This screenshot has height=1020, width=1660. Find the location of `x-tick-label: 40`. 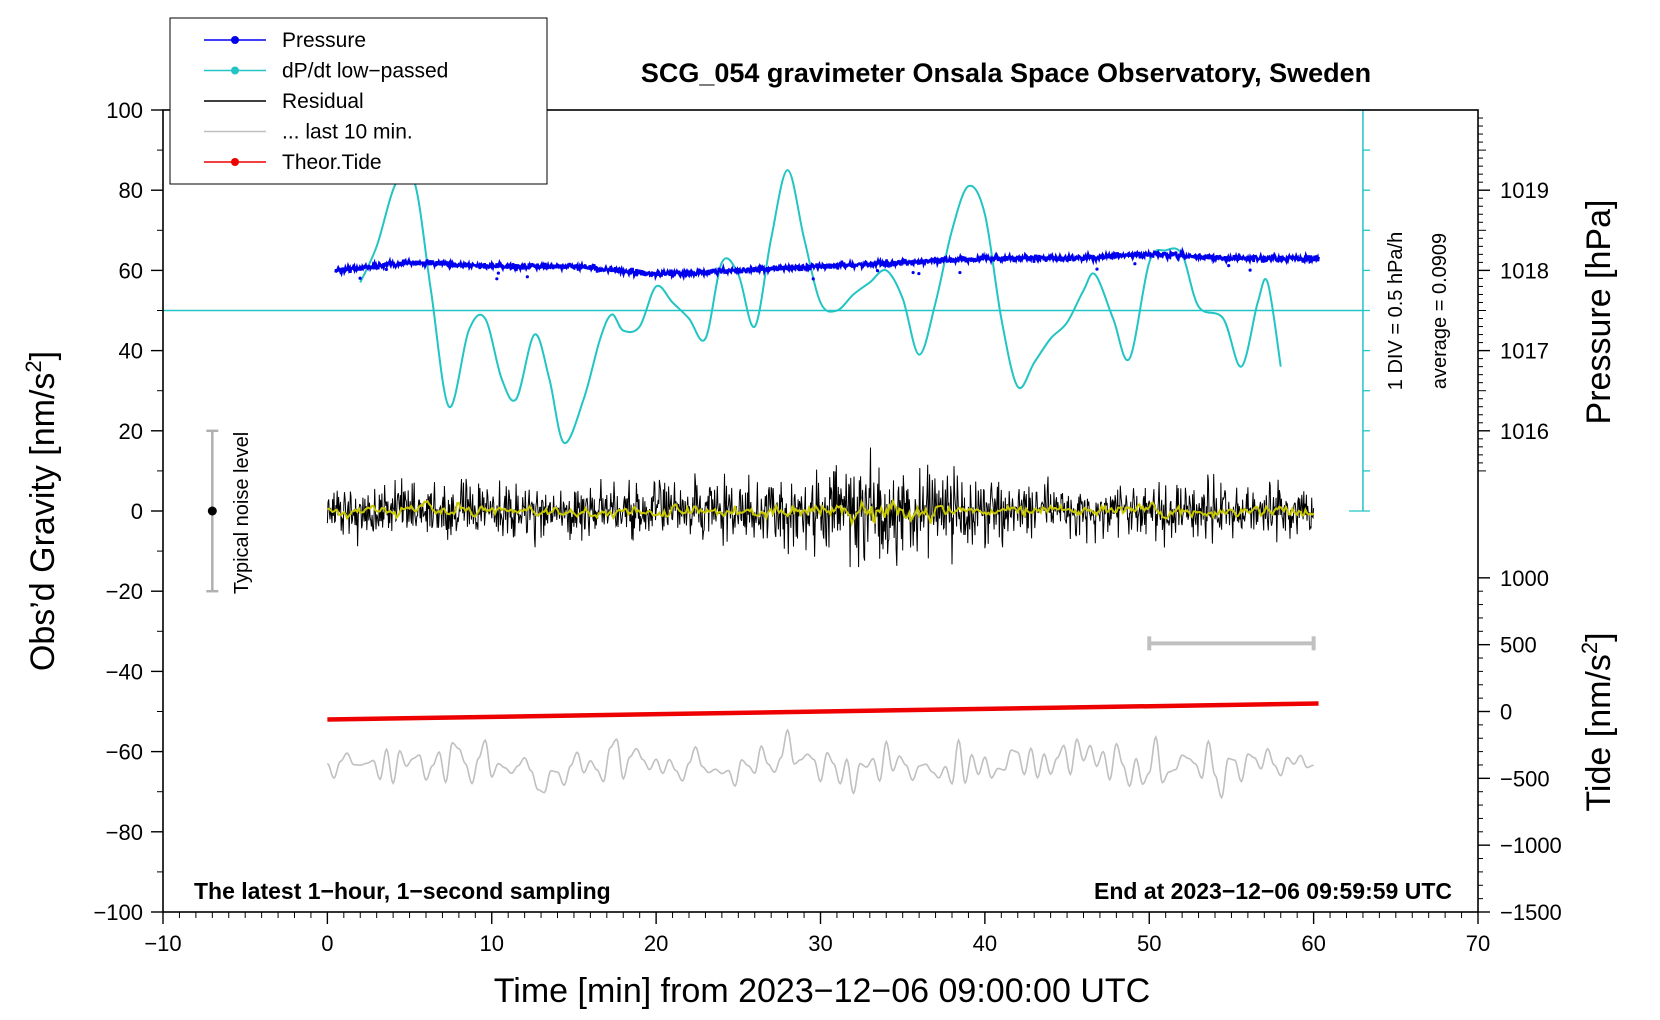

x-tick-label: 40 is located at coordinates (985, 943).